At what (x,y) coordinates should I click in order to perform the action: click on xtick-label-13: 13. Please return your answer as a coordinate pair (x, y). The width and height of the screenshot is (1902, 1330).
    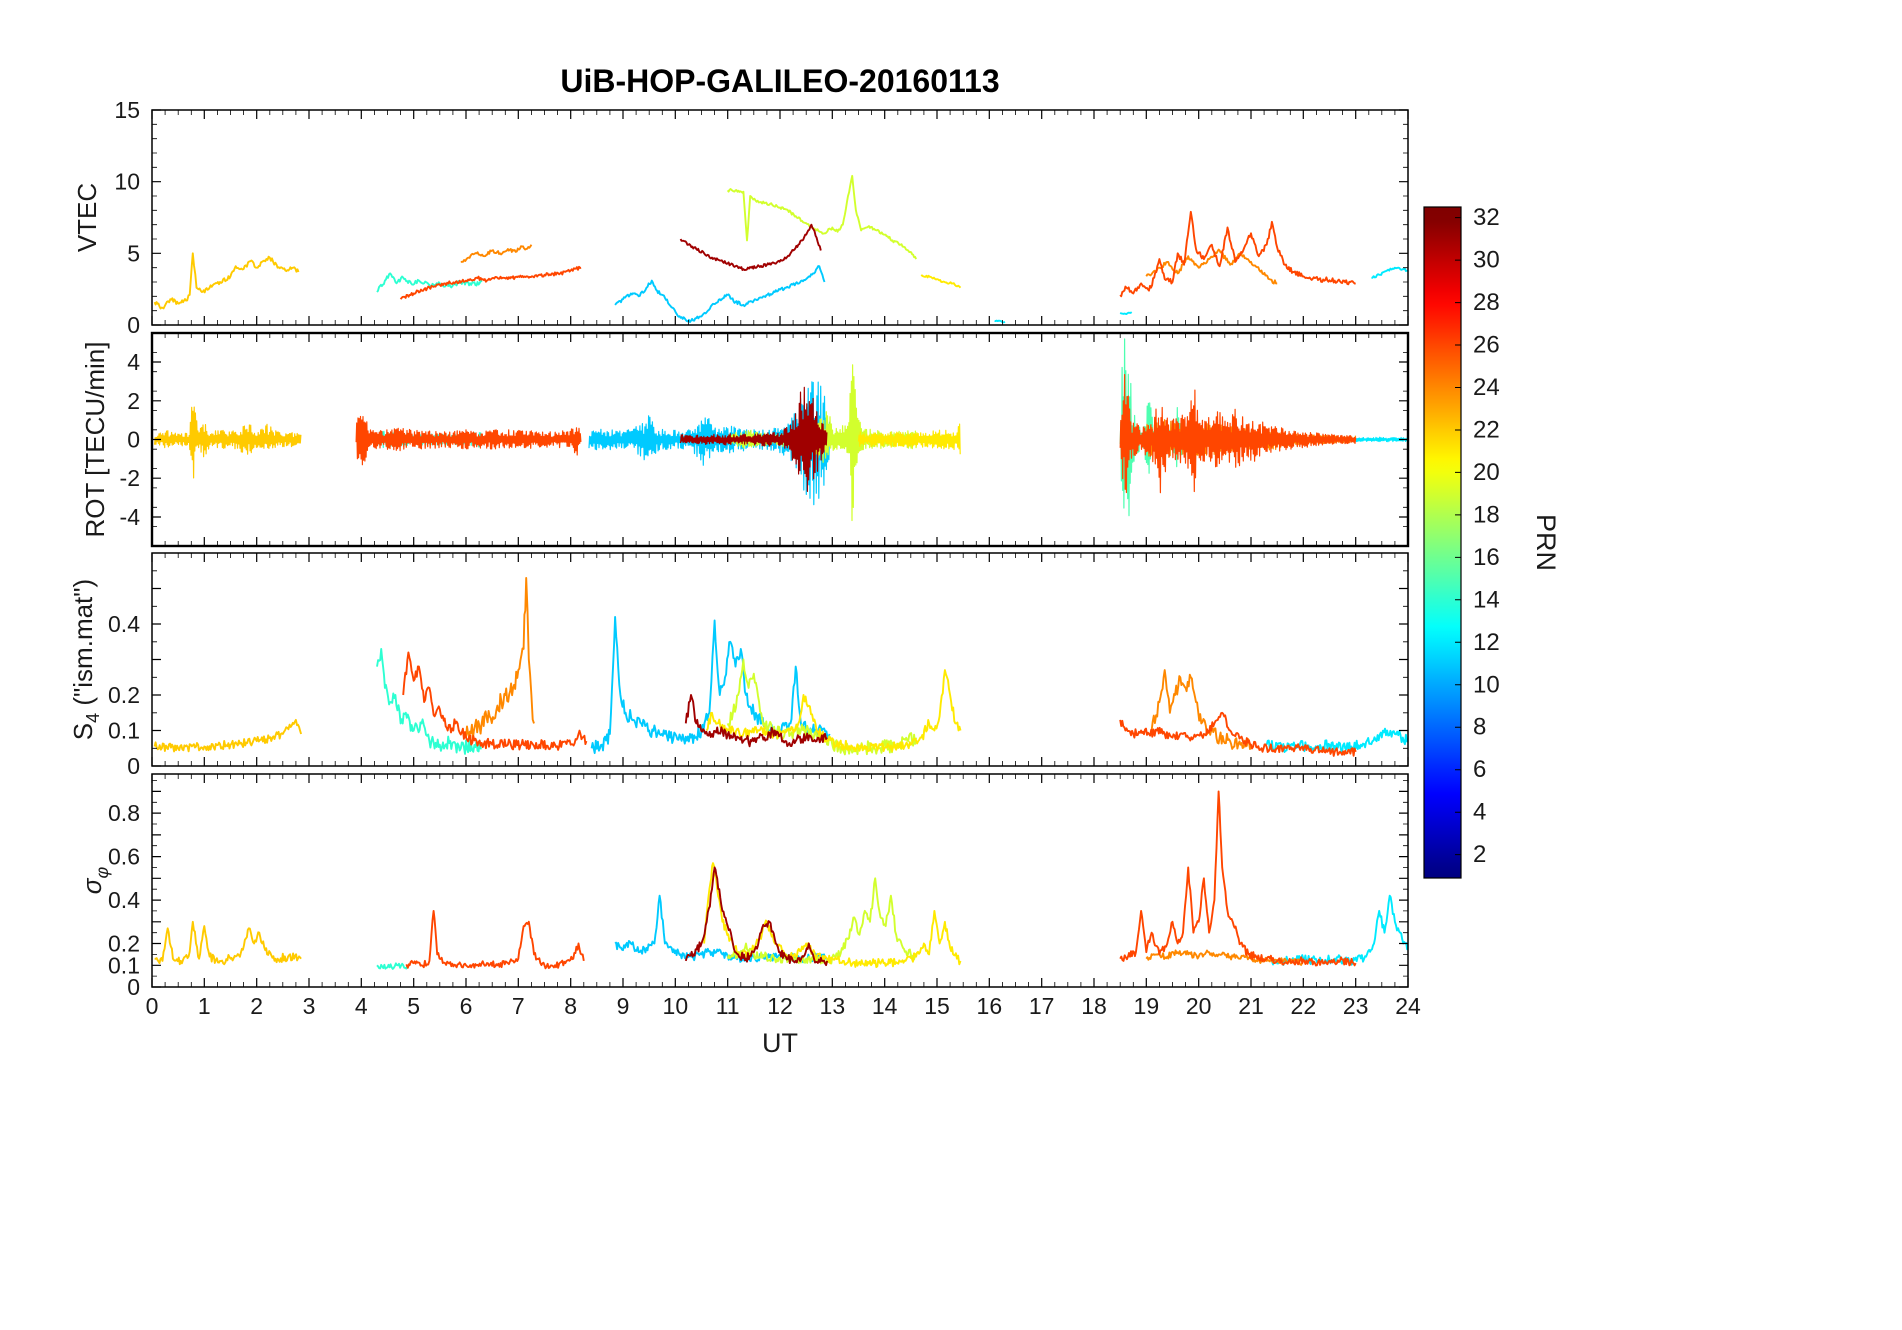
    Looking at the image, I should click on (833, 1006).